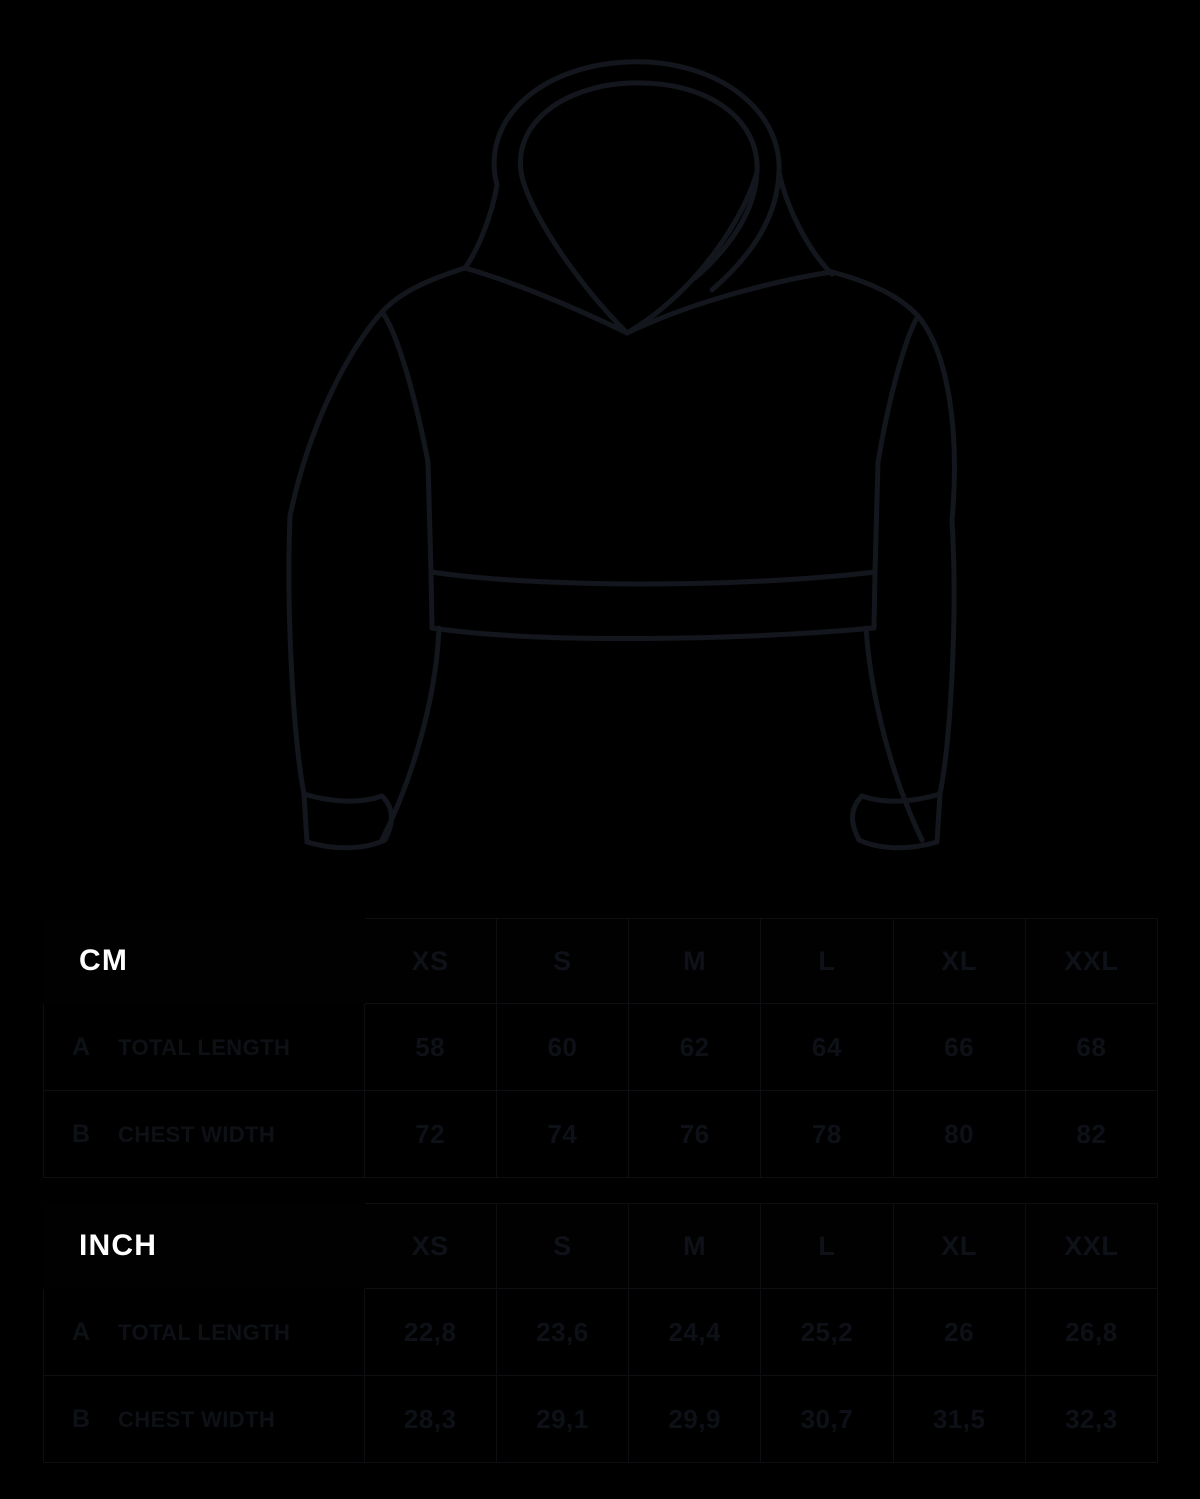 The width and height of the screenshot is (1200, 1499). I want to click on cuff-right-join, so click(857, 818).